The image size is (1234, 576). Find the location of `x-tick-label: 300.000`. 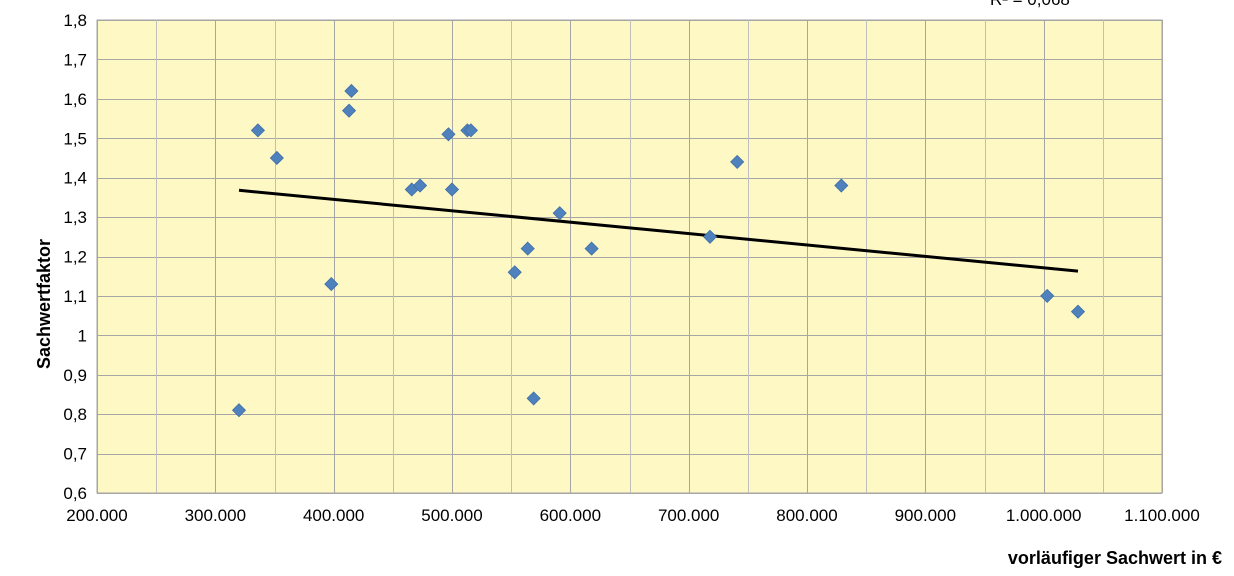

x-tick-label: 300.000 is located at coordinates (215, 515).